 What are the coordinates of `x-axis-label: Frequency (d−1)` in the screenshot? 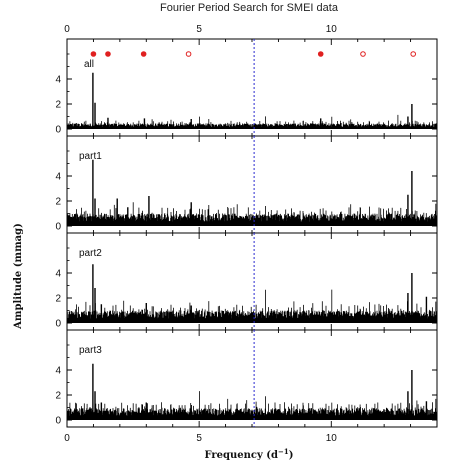 It's located at (248, 454).